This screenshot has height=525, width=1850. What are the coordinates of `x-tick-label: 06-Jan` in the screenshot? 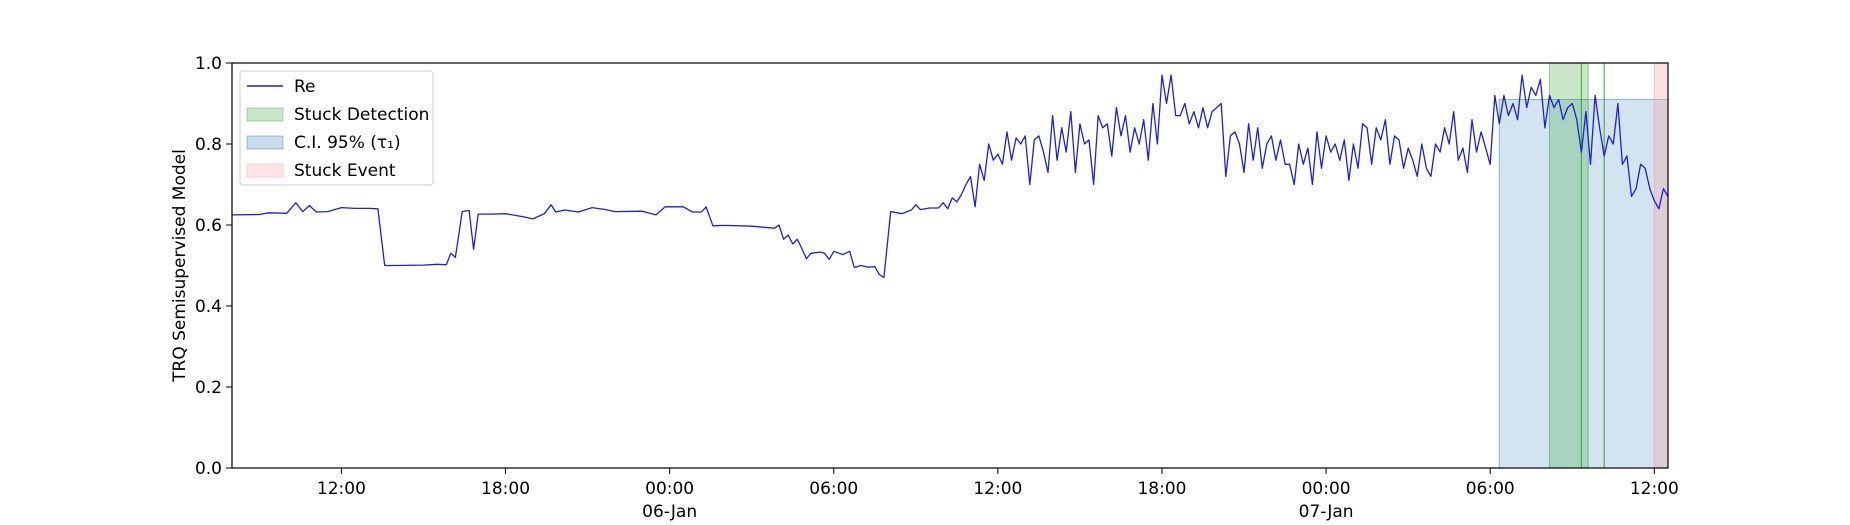 It's located at (669, 512).